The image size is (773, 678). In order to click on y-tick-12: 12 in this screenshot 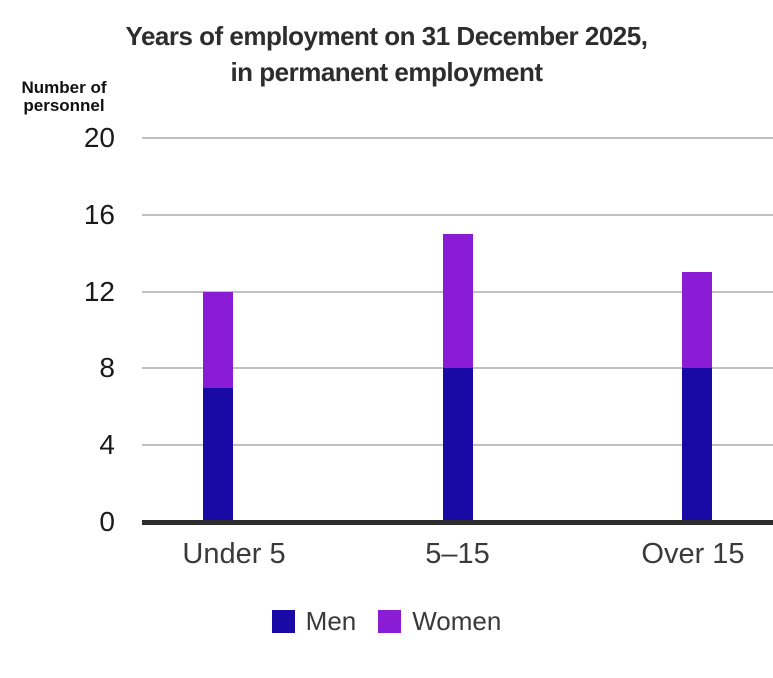, I will do `click(99, 291)`.